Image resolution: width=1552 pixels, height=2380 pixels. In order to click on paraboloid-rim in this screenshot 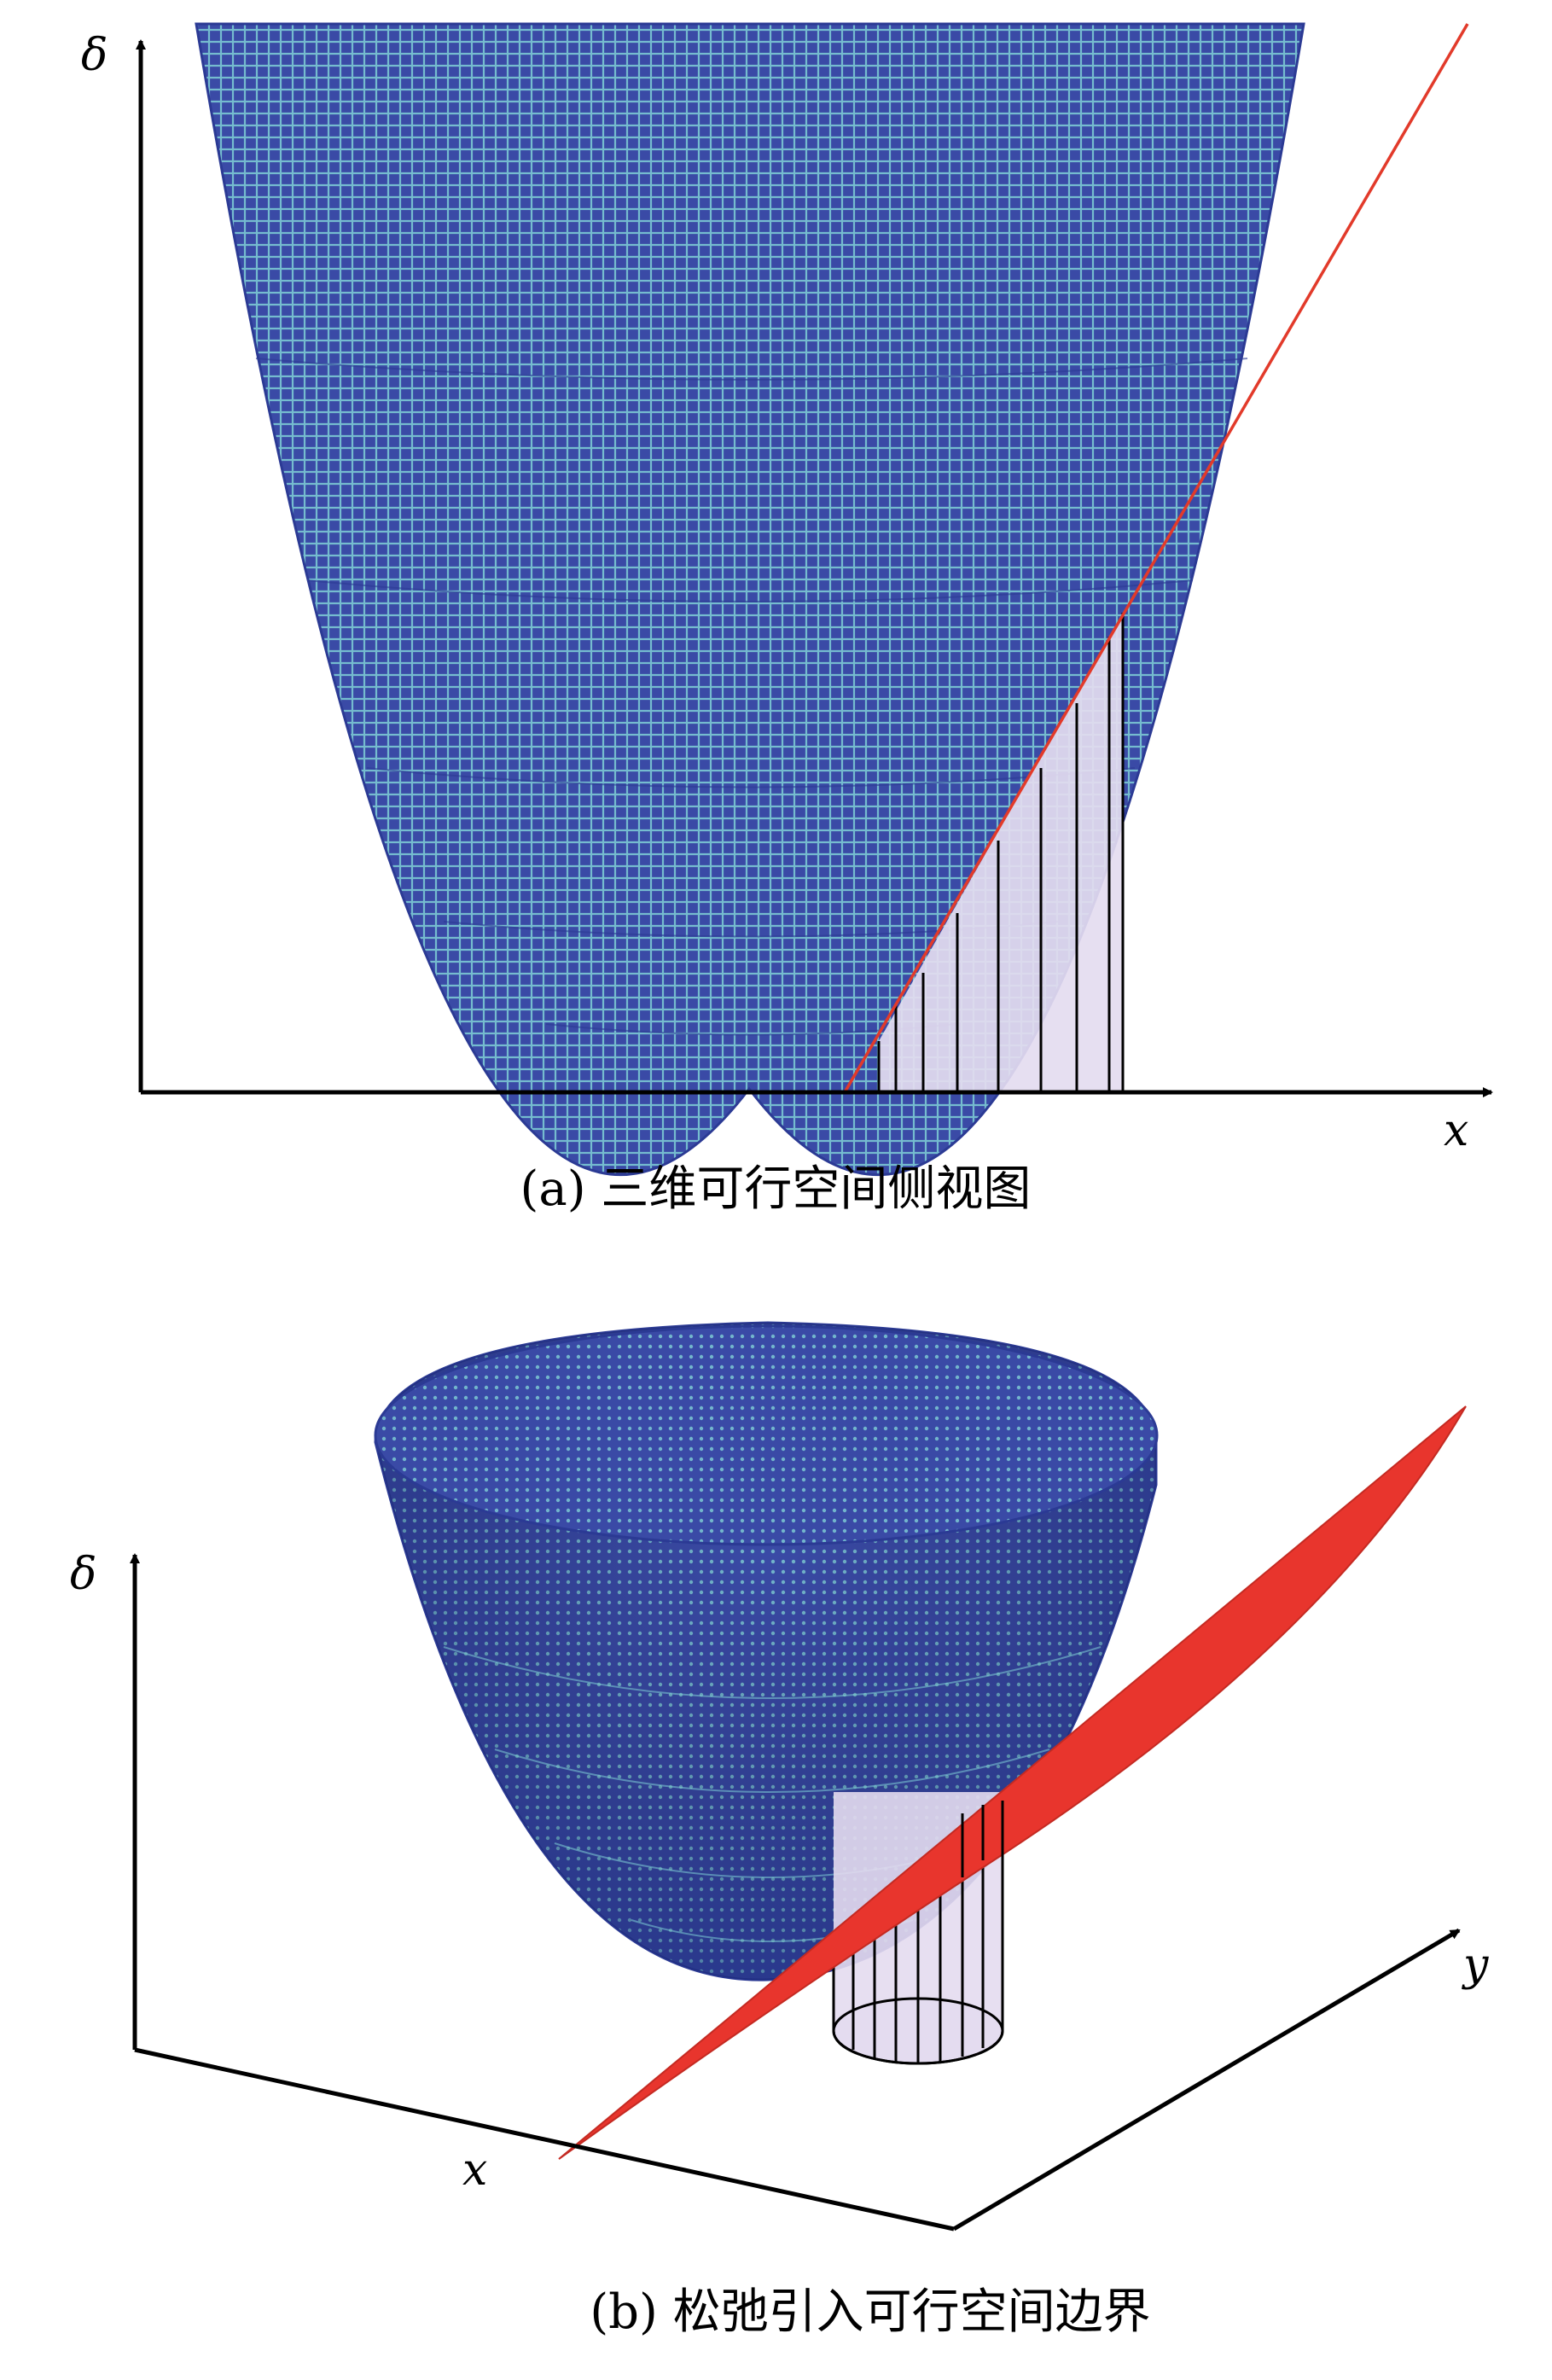, I will do `click(767, 1435)`.